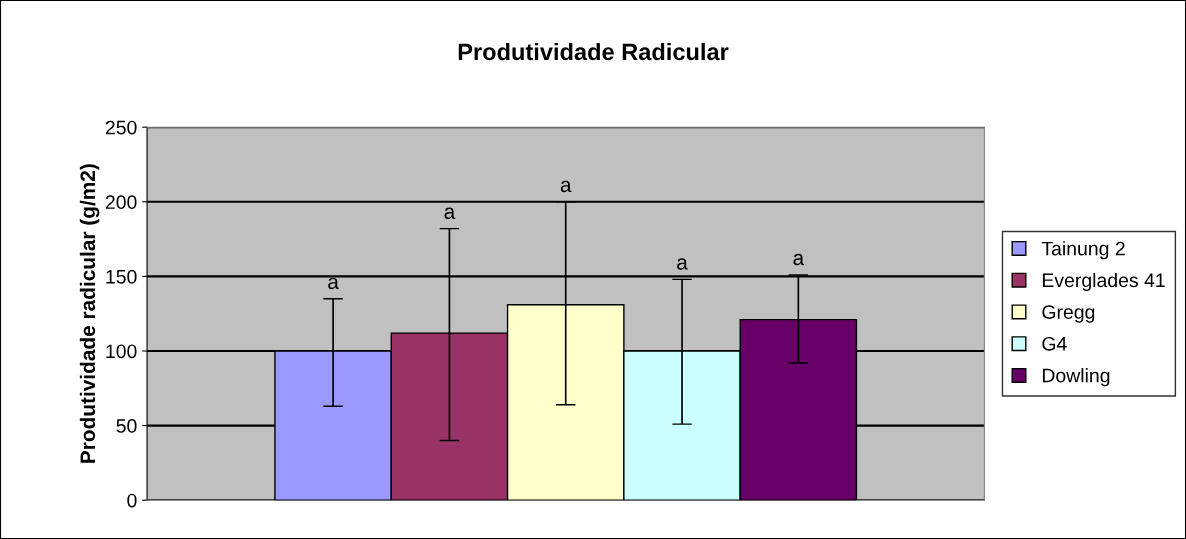 Image resolution: width=1186 pixels, height=539 pixels. What do you see at coordinates (593, 51) in the screenshot?
I see `chart-title: Produtividade Radicular` at bounding box center [593, 51].